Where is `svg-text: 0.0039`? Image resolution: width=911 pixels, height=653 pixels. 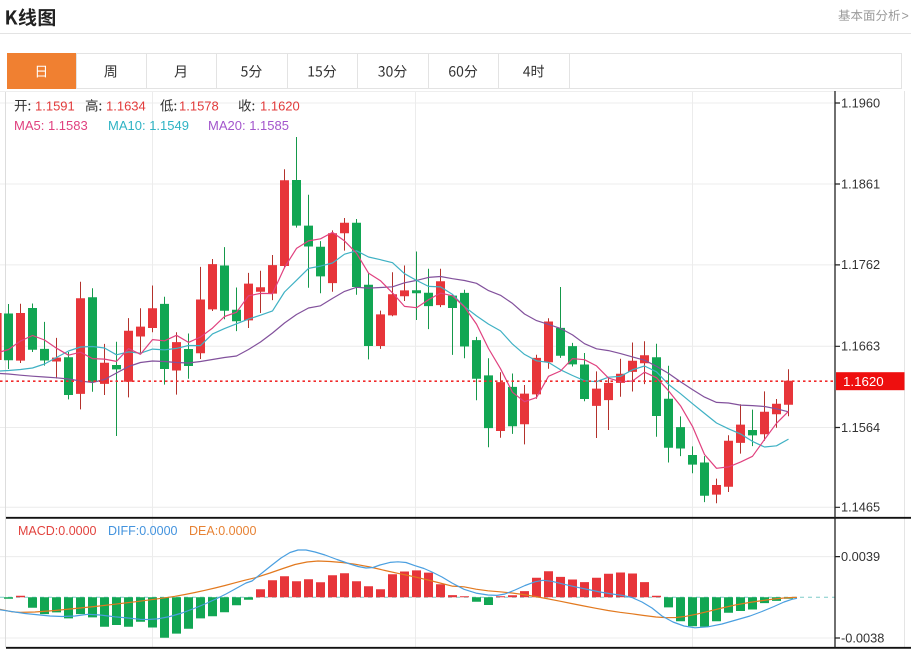
svg-text: 0.0039 is located at coordinates (860, 556).